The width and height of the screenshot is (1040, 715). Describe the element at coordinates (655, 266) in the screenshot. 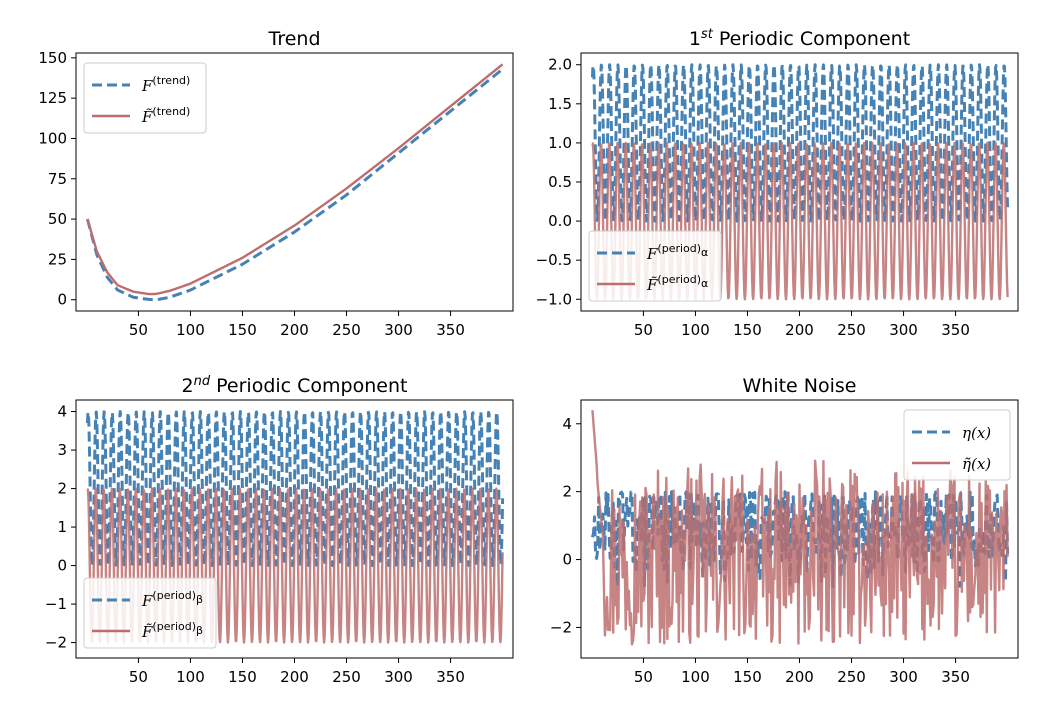

I see `legend: F(period)α F̃(period)α` at that location.